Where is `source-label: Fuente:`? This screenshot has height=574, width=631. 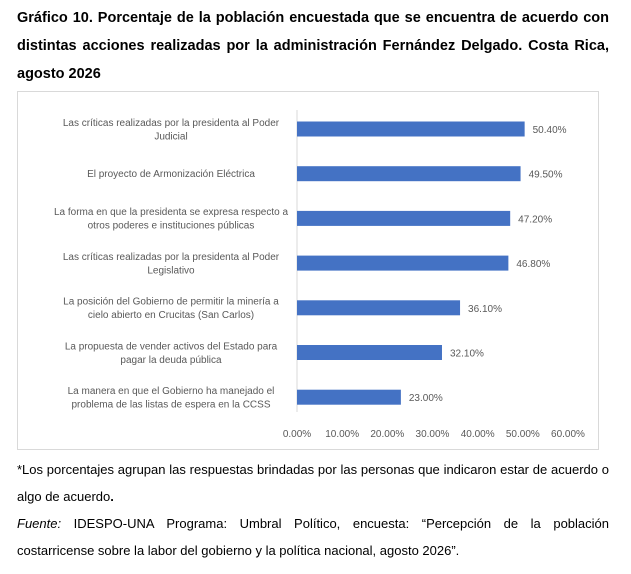
source-label: Fuente: is located at coordinates (39, 523).